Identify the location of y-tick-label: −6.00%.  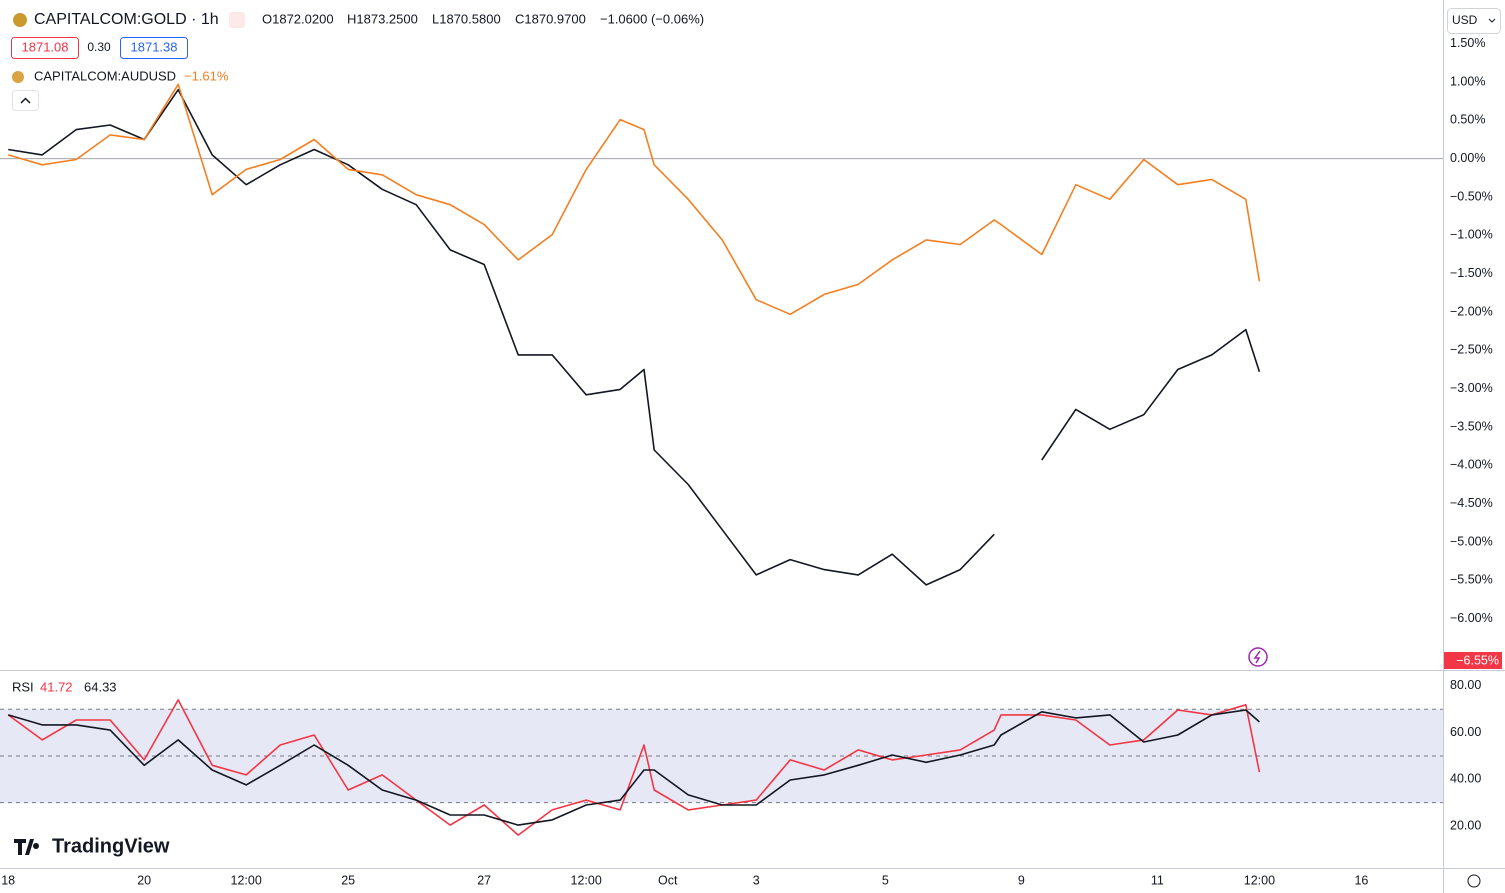
(1471, 618).